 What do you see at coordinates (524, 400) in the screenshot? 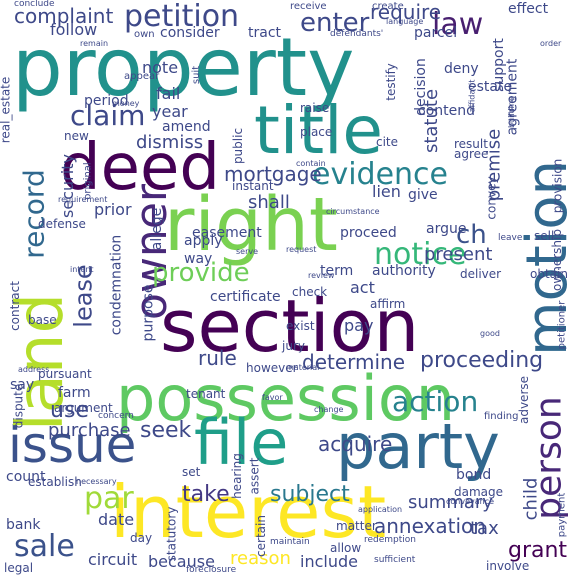
I see `word-adverse: adverse` at bounding box center [524, 400].